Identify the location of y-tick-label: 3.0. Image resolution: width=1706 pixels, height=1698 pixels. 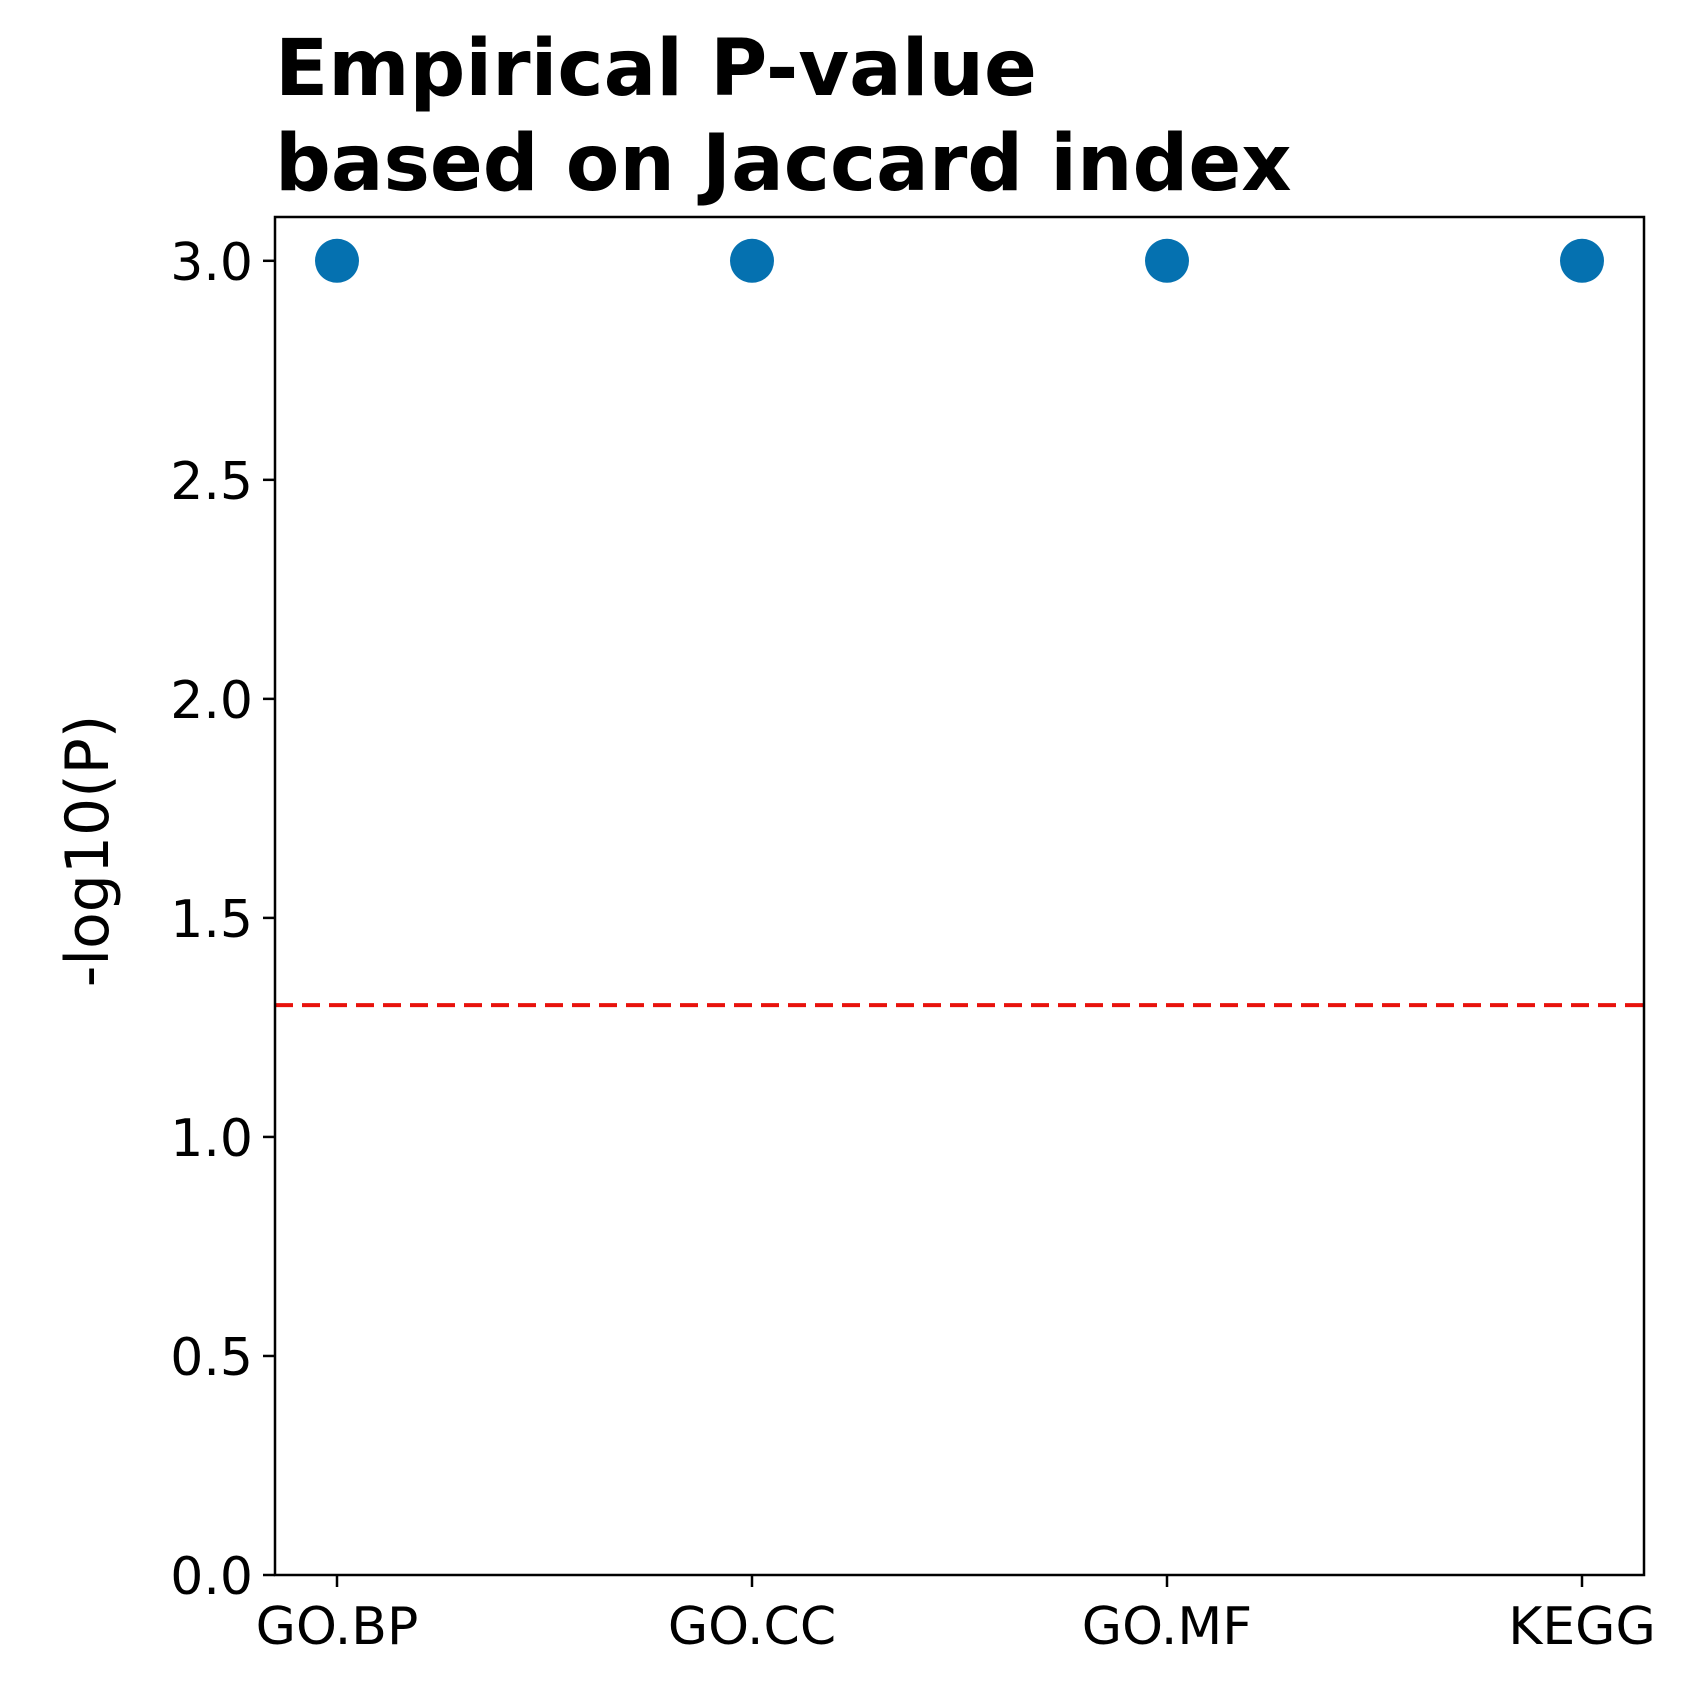
(211, 263).